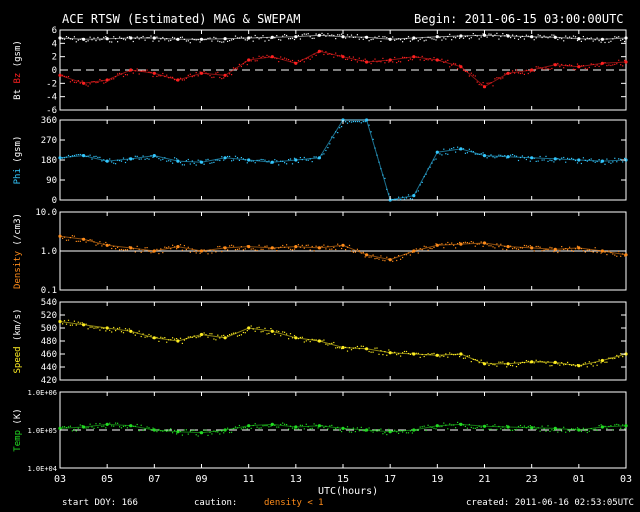 The width and height of the screenshot is (640, 512). I want to click on y-tick-label: 180, so click(49, 161).